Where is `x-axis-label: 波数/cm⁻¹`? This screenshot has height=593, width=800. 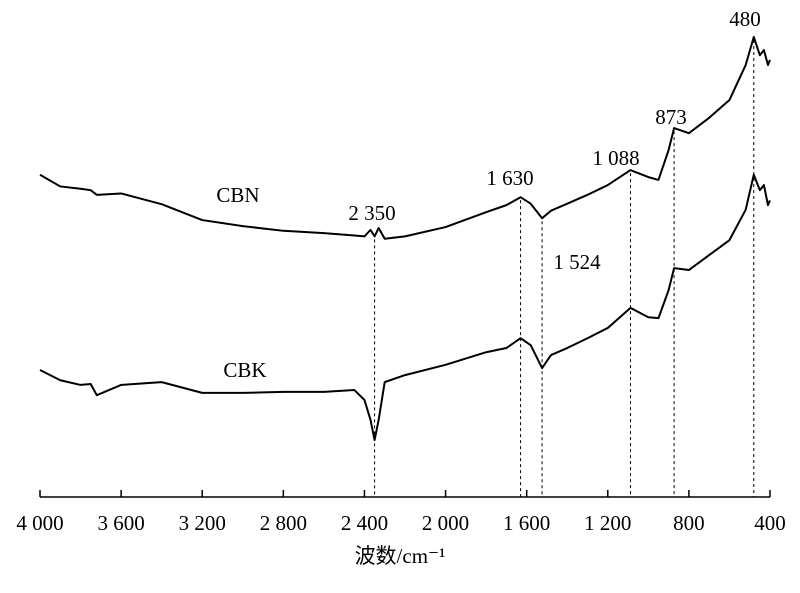
x-axis-label: 波数/cm⁻¹ is located at coordinates (400, 556).